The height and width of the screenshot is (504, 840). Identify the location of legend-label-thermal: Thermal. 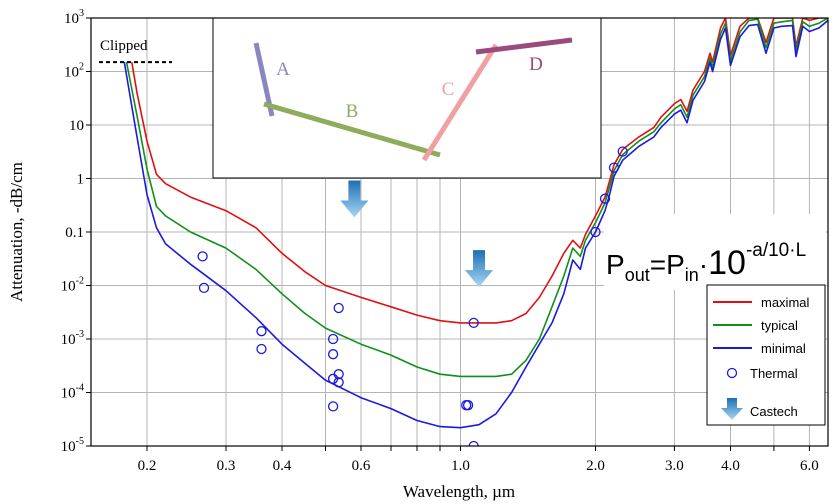
(774, 373).